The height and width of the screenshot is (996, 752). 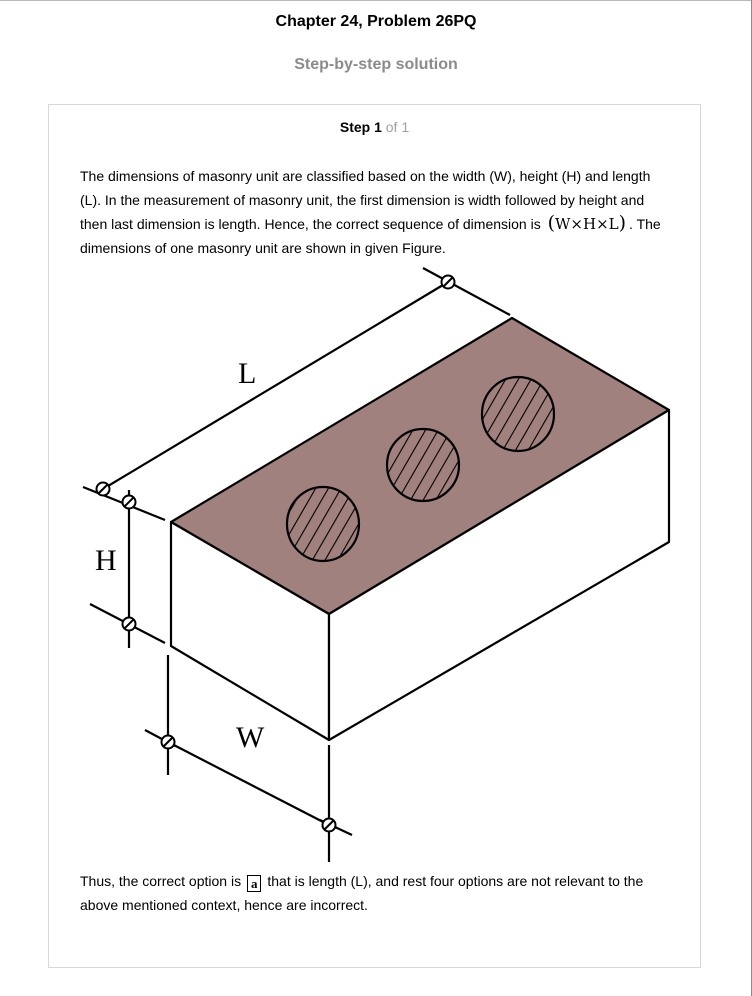 I want to click on formula-close-paren: ), so click(x=622, y=223).